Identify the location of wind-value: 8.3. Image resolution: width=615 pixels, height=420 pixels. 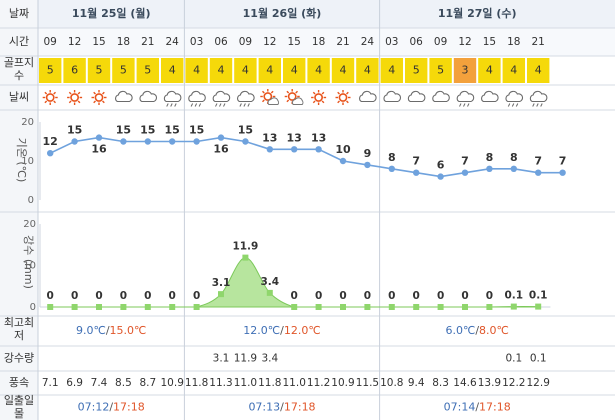
(440, 383).